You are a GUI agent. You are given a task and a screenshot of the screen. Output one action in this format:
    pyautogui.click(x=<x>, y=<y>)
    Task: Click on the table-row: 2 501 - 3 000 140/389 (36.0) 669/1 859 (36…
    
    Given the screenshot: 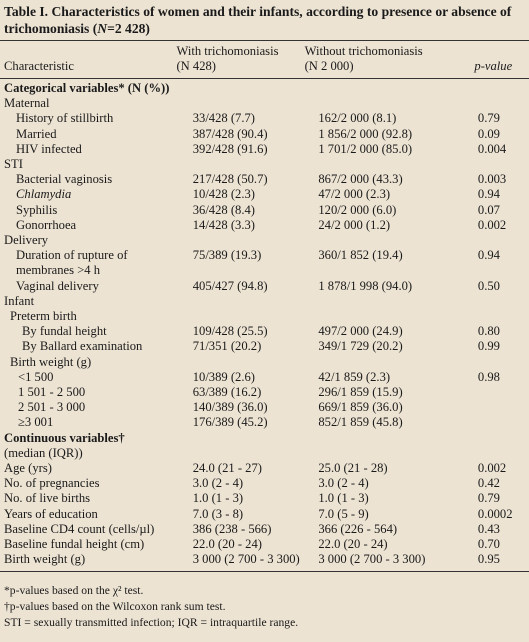 What is the action you would take?
    pyautogui.click(x=264, y=407)
    